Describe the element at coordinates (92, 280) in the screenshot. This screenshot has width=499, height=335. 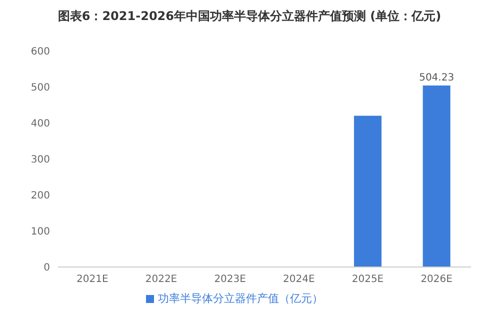
I see `x-tick-label: 2021E` at that location.